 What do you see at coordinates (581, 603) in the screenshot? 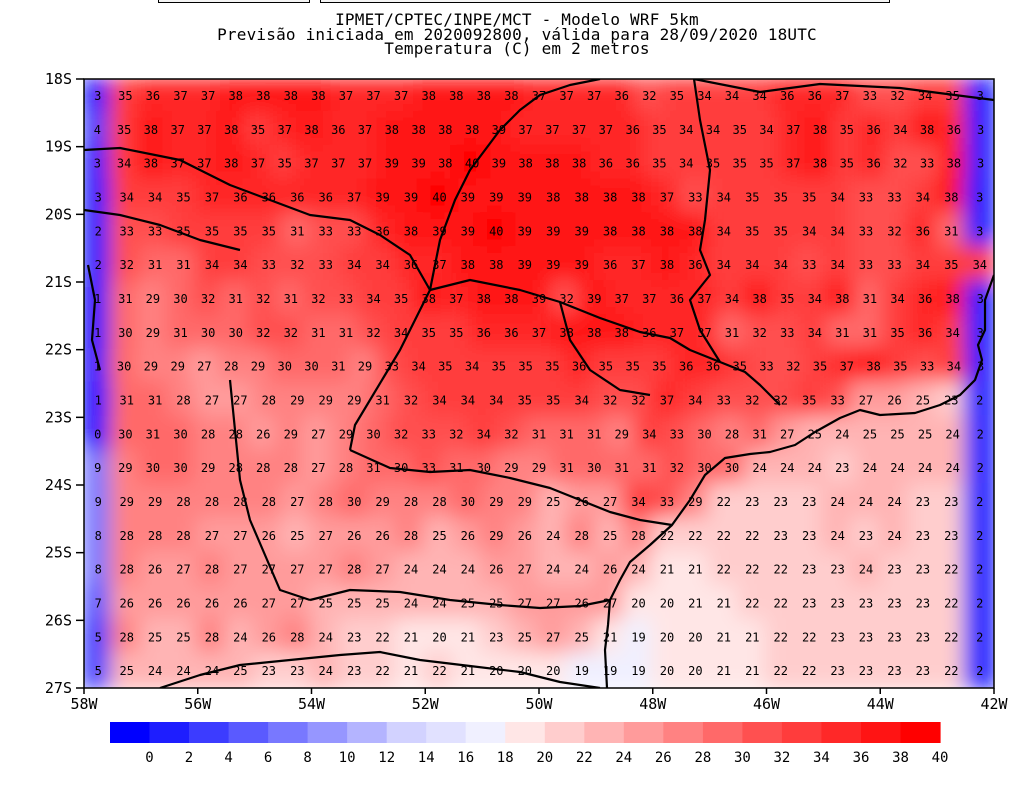
I see `temperature-value: 26` at bounding box center [581, 603].